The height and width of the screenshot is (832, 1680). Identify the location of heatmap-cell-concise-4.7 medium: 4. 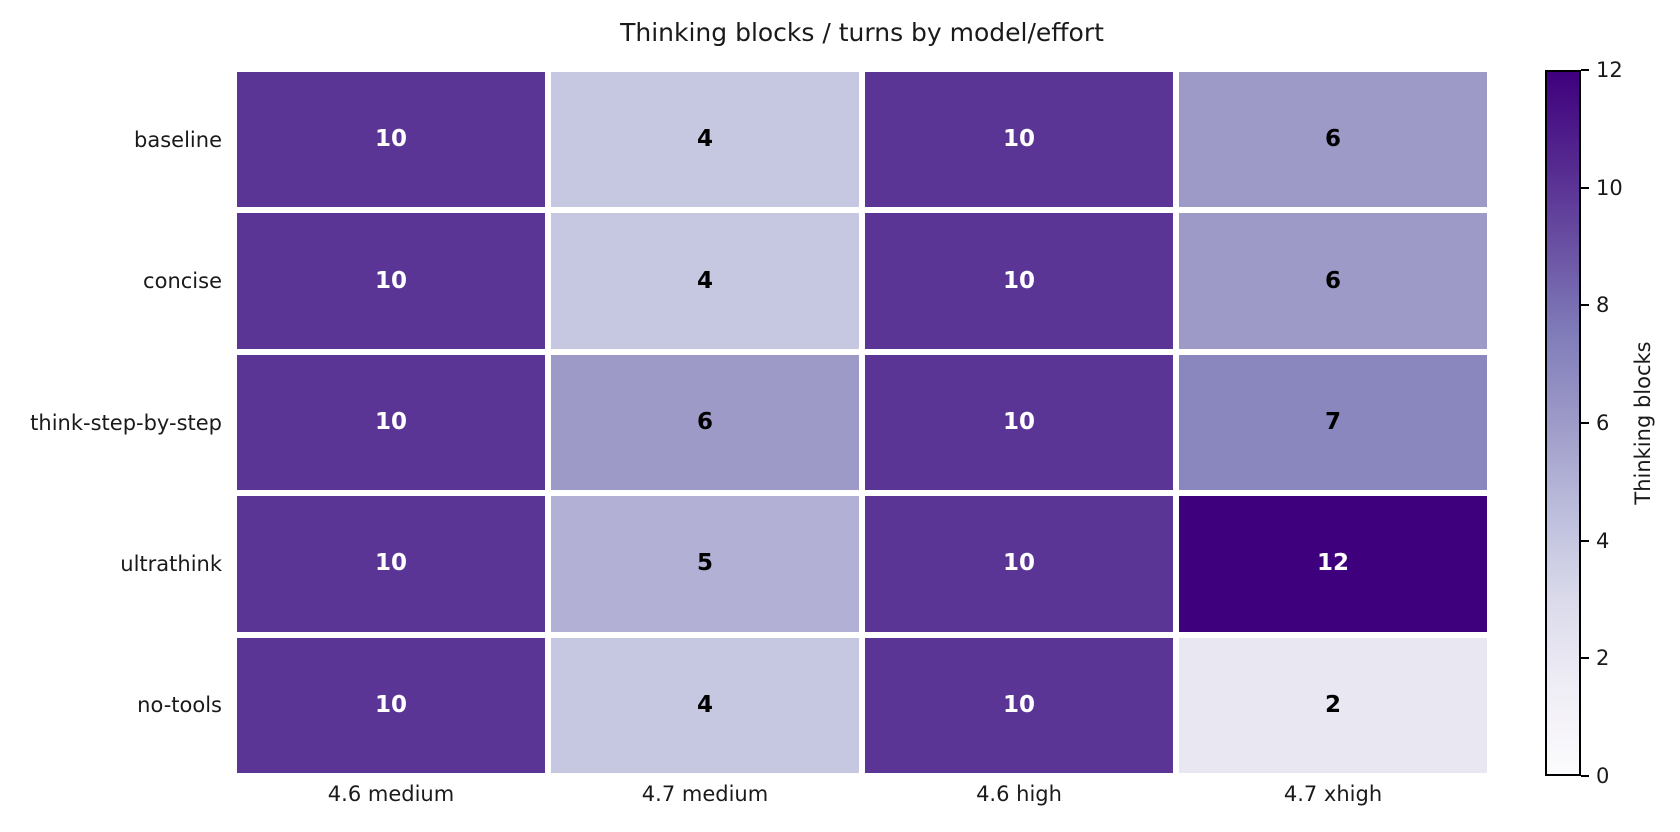
(705, 281).